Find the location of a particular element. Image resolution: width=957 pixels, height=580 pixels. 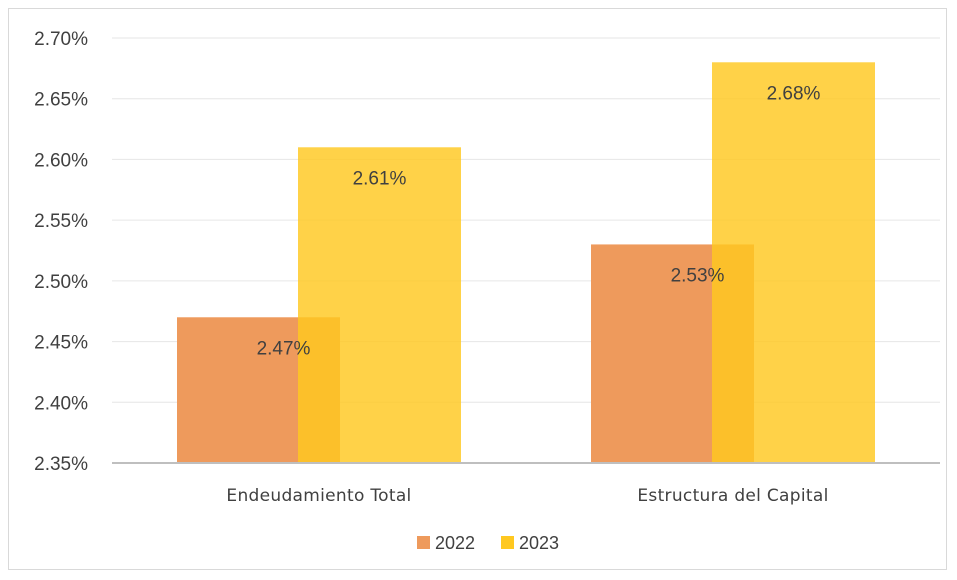

data-label-2023-1: 2.68% is located at coordinates (794, 93).